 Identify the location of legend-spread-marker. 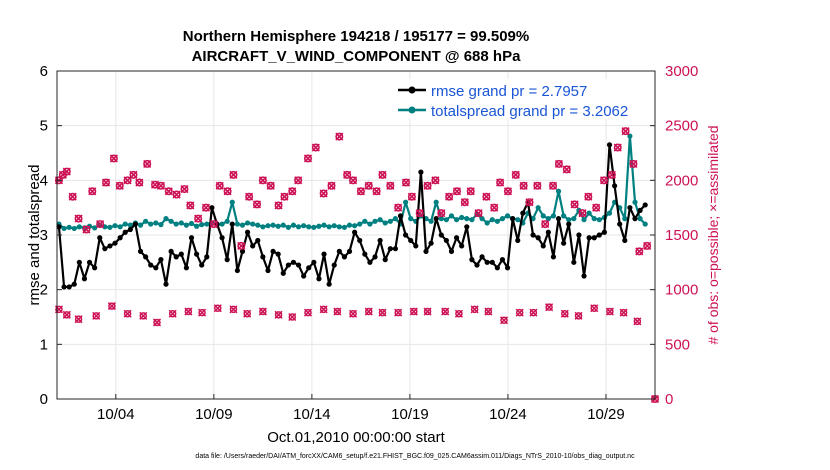
(412, 110).